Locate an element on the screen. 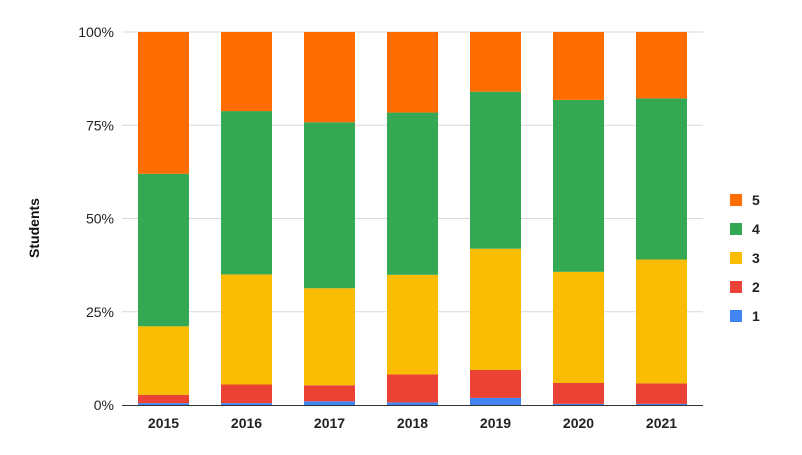 The width and height of the screenshot is (802, 455). x-tick-label: 2018 is located at coordinates (412, 423).